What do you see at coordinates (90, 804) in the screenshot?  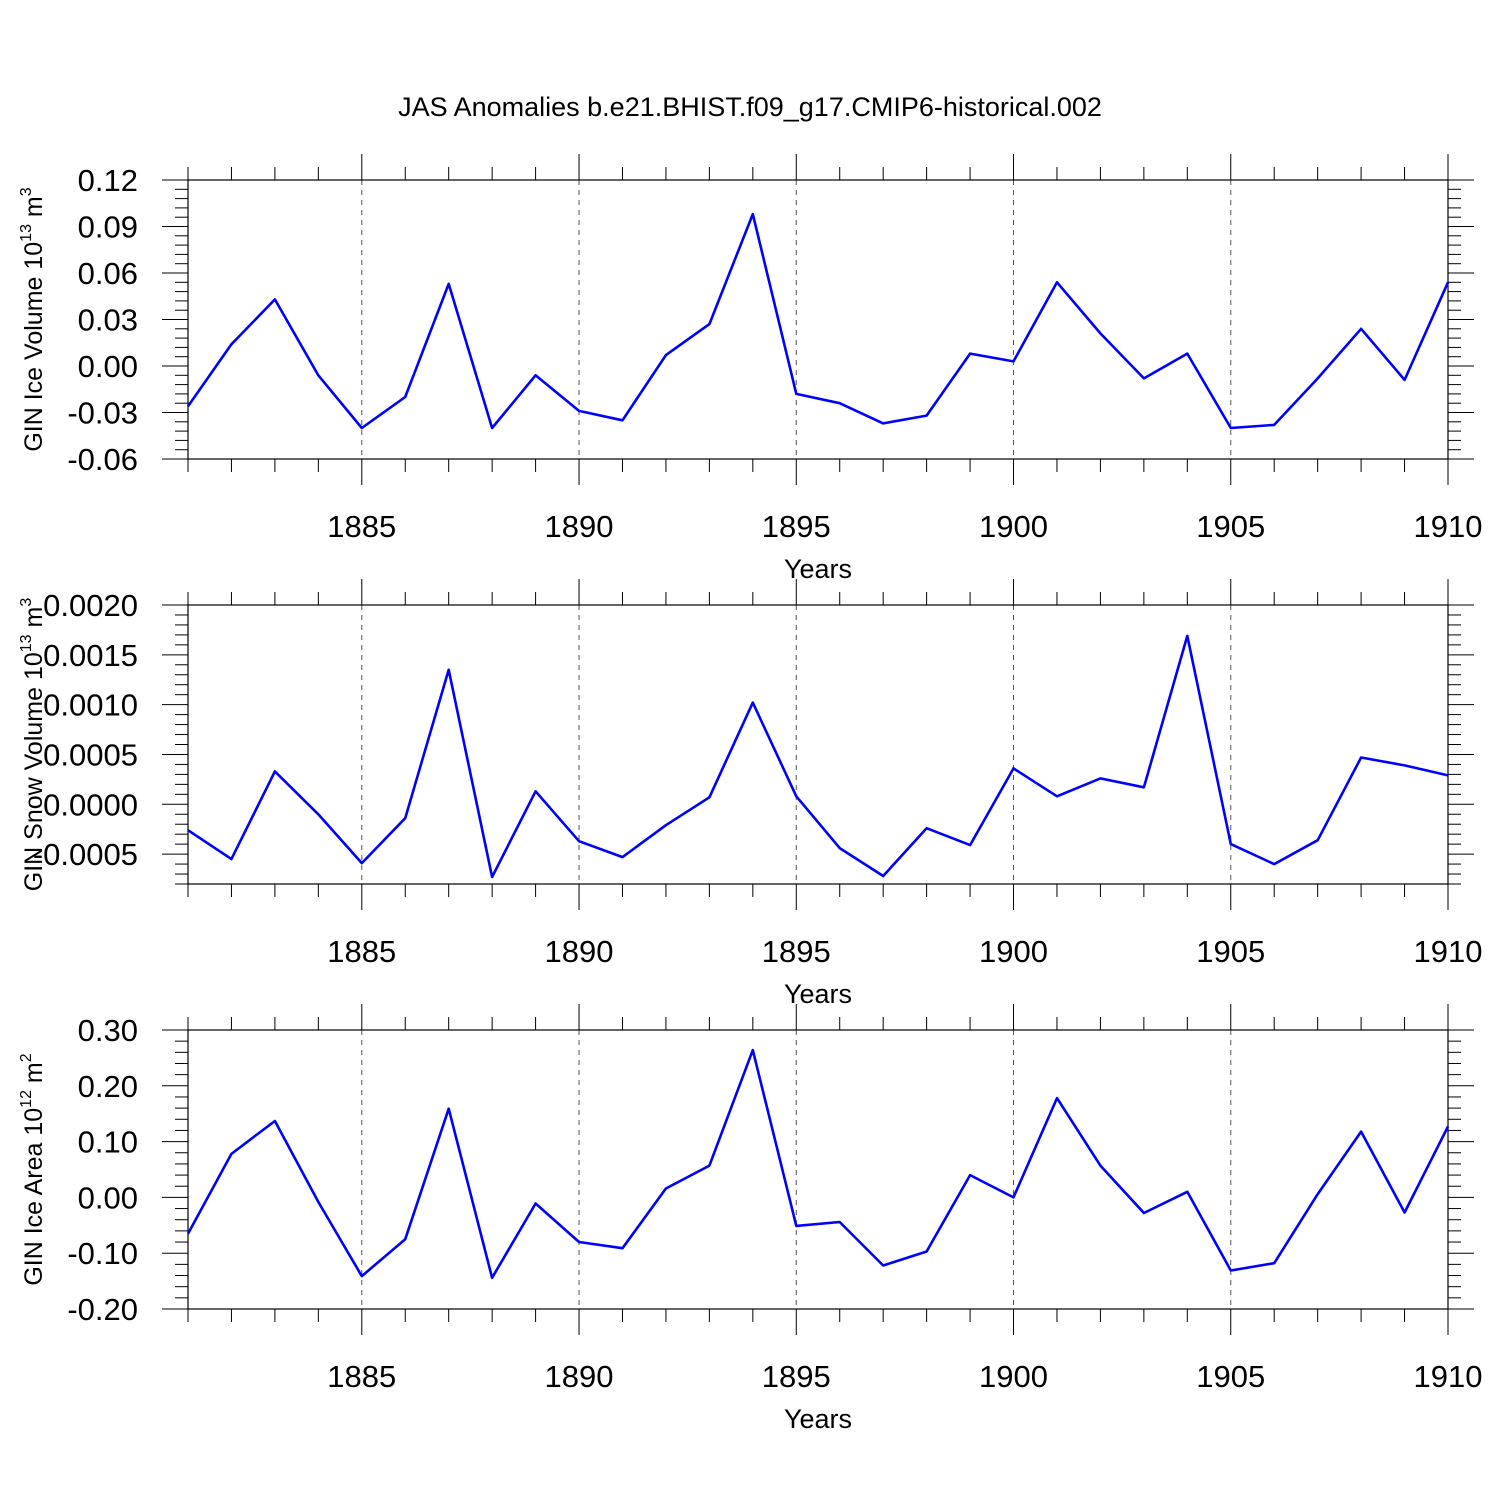 I see `y-tick-label: 0.0000` at bounding box center [90, 804].